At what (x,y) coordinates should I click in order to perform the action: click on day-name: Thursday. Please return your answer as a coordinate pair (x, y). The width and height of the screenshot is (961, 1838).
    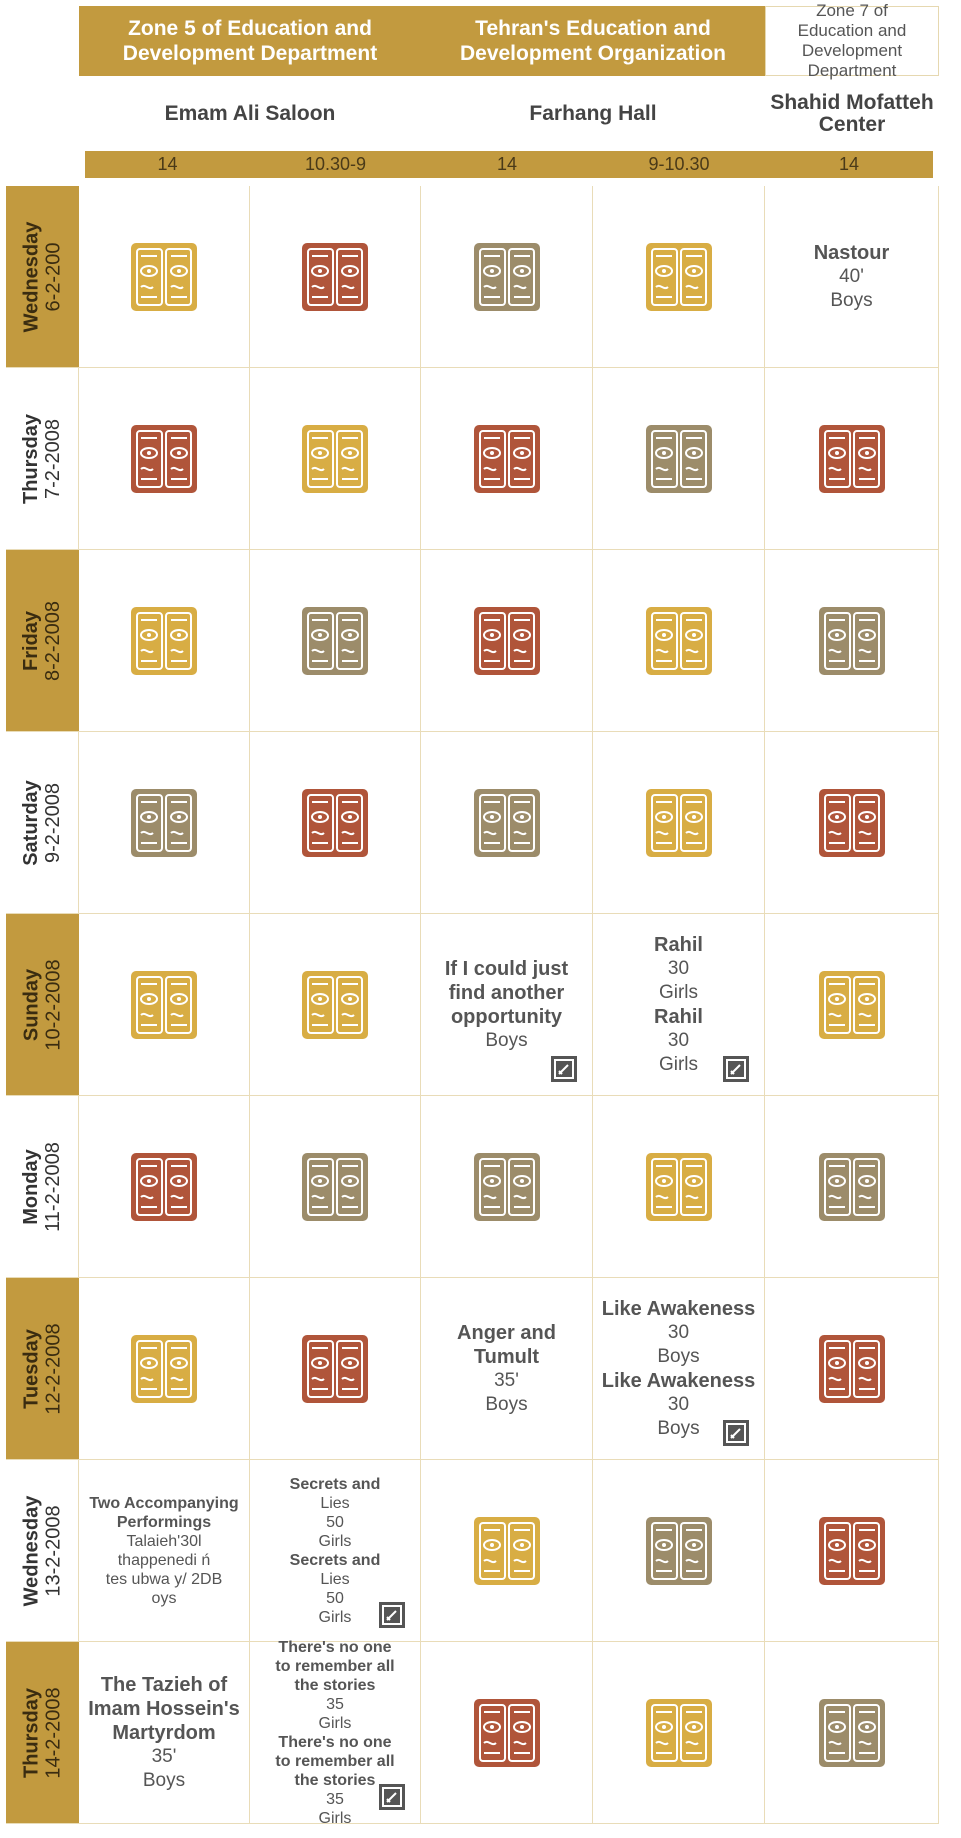
    Looking at the image, I should click on (31, 1732).